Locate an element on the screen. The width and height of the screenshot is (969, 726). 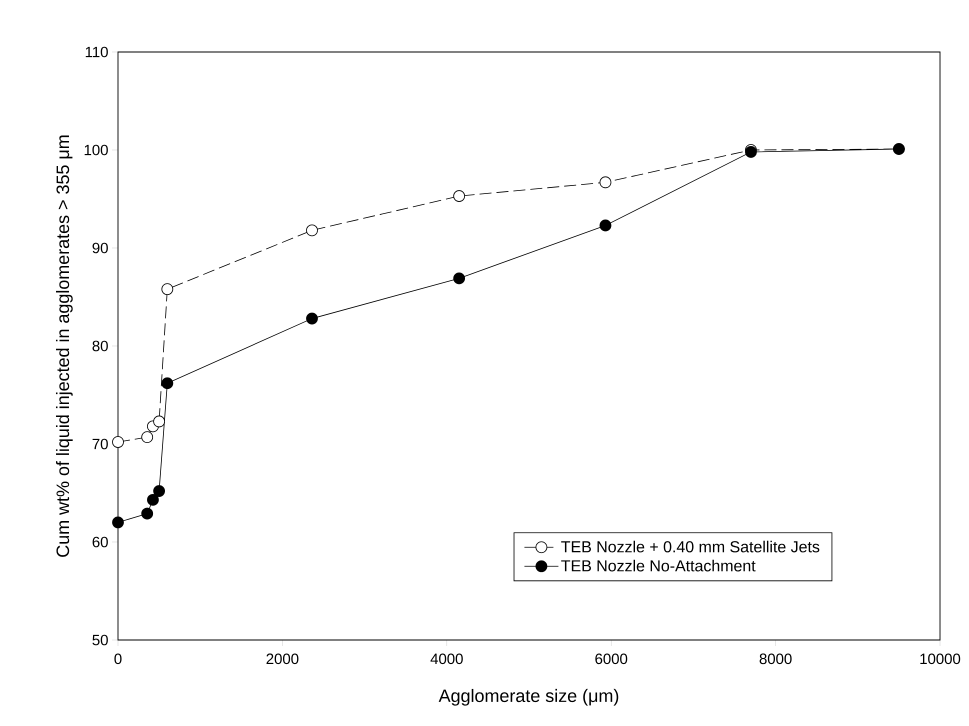
y-tick-label: 90 is located at coordinates (100, 248).